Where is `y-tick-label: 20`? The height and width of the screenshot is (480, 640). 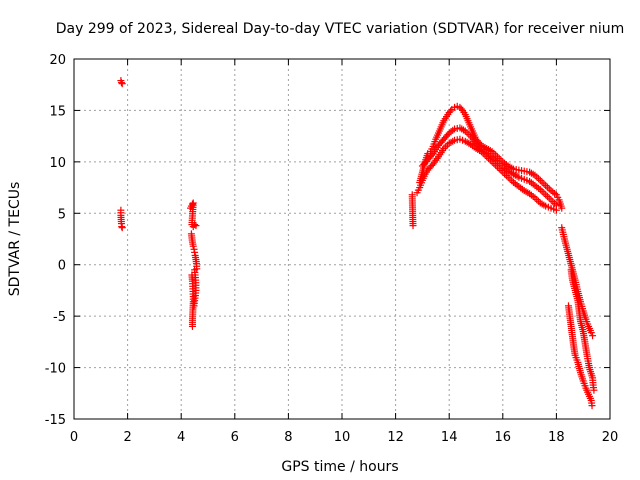 y-tick-label: 20 is located at coordinates (57, 60).